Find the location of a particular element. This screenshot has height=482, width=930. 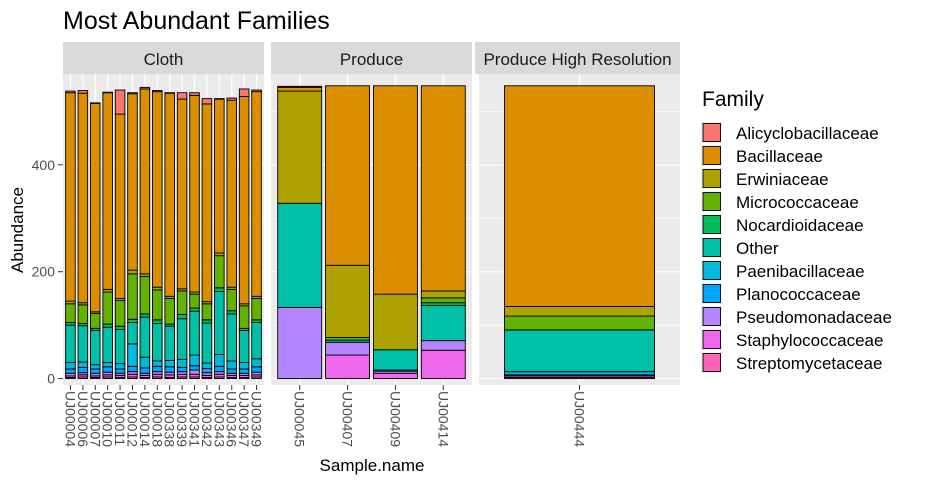

bar-UJ00012 is located at coordinates (132, 236).